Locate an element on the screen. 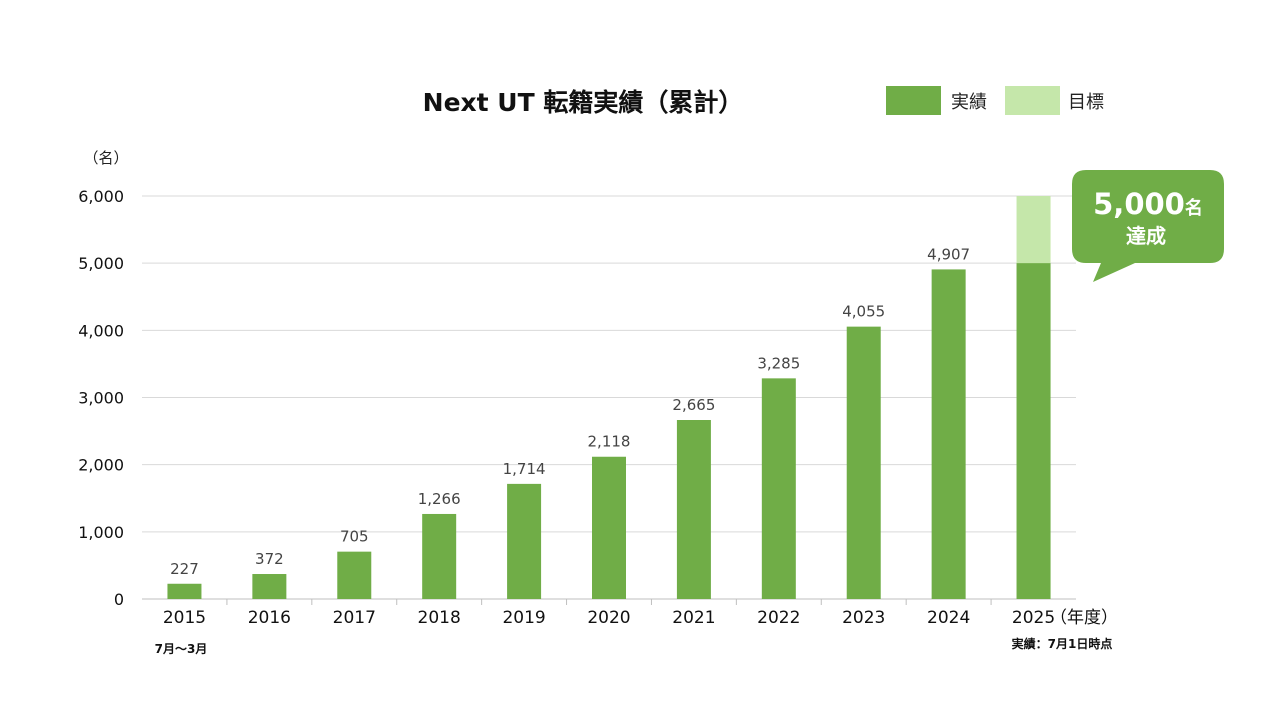 The image size is (1280, 720). y-axis-unit: （名） is located at coordinates (105, 158).